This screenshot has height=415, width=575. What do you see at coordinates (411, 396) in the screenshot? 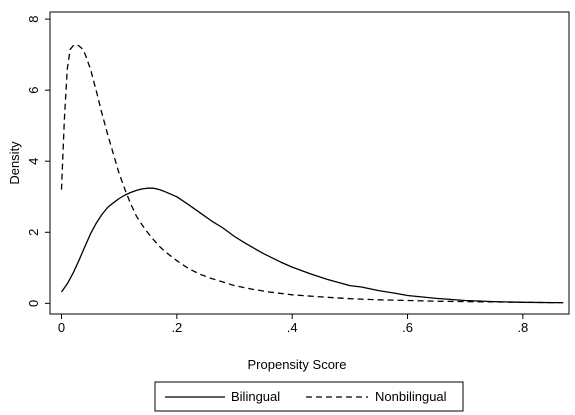
I see `legend-label-nonbilingual: Nonbilingual` at bounding box center [411, 396].